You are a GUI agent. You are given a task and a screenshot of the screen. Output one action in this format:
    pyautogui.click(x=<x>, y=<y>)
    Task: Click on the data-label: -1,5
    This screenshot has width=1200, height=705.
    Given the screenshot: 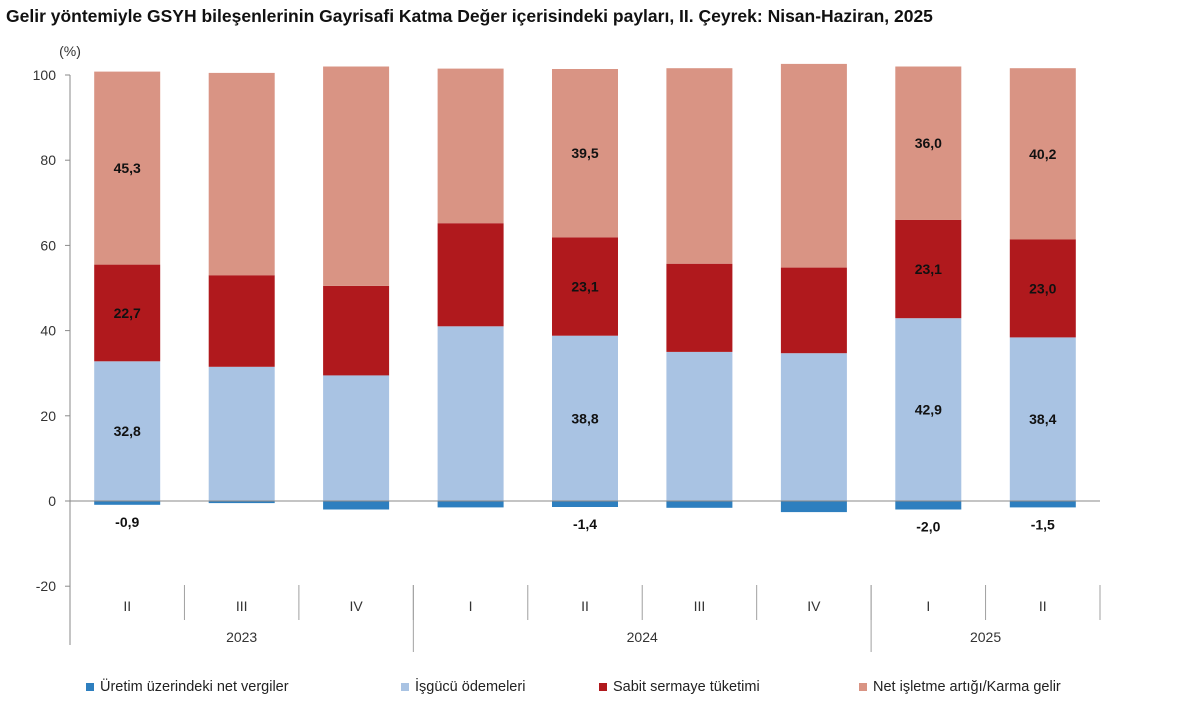 What is the action you would take?
    pyautogui.click(x=1043, y=524)
    